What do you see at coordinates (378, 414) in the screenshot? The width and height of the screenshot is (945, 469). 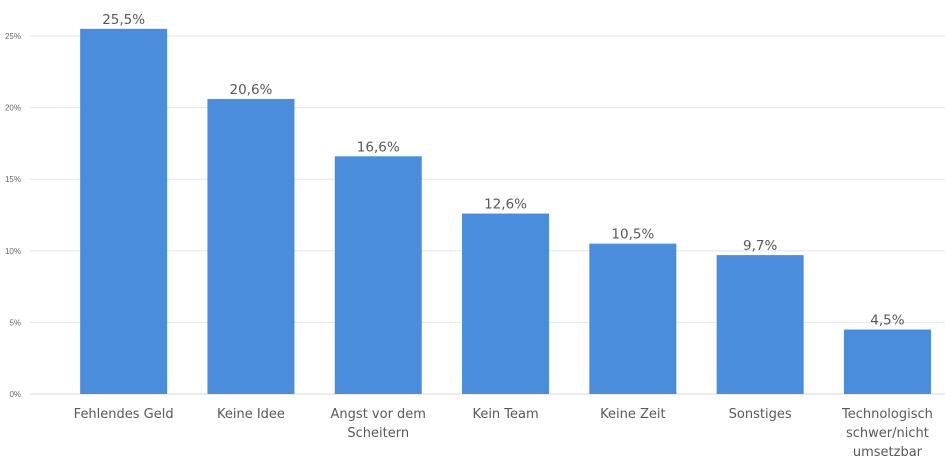 I see `category-label-line: Angst vor dem` at bounding box center [378, 414].